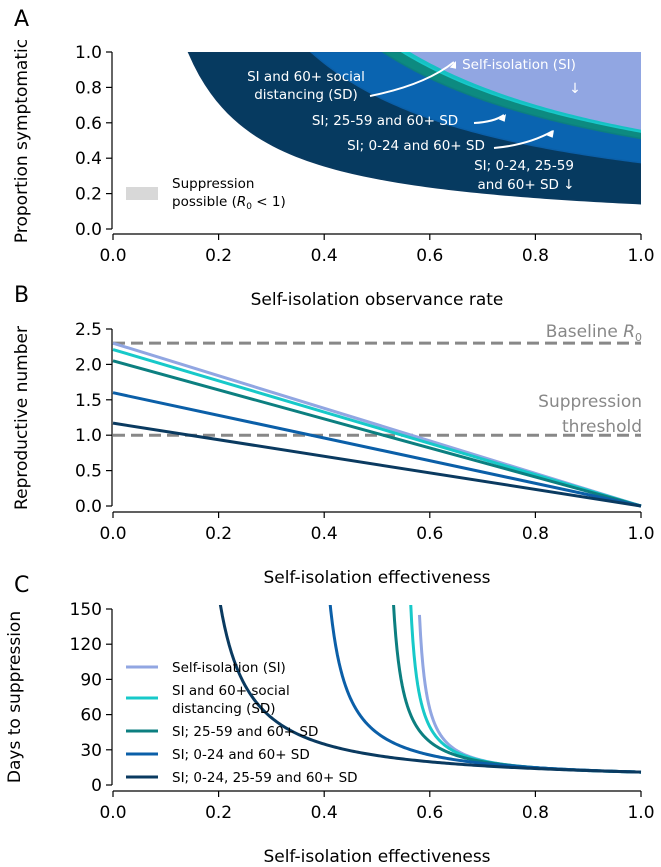  Describe the element at coordinates (590, 402) in the screenshot. I see `suppression-threshold-line1: Suppression` at that location.